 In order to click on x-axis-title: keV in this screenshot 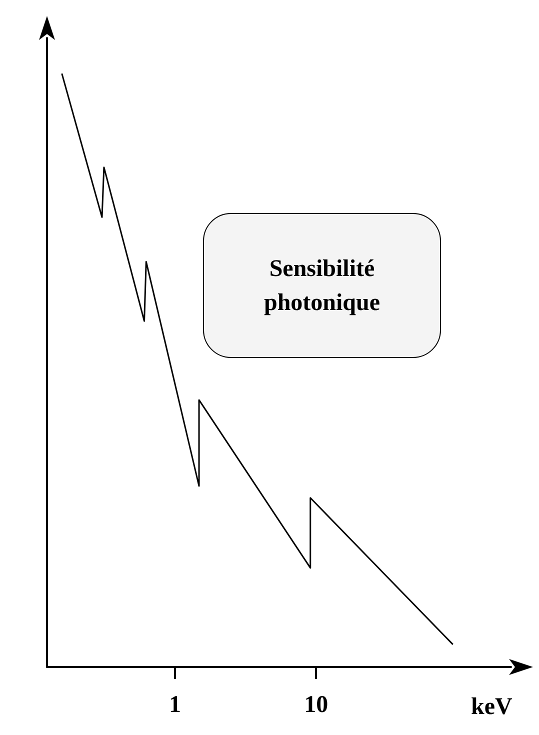, I will do `click(492, 707)`.